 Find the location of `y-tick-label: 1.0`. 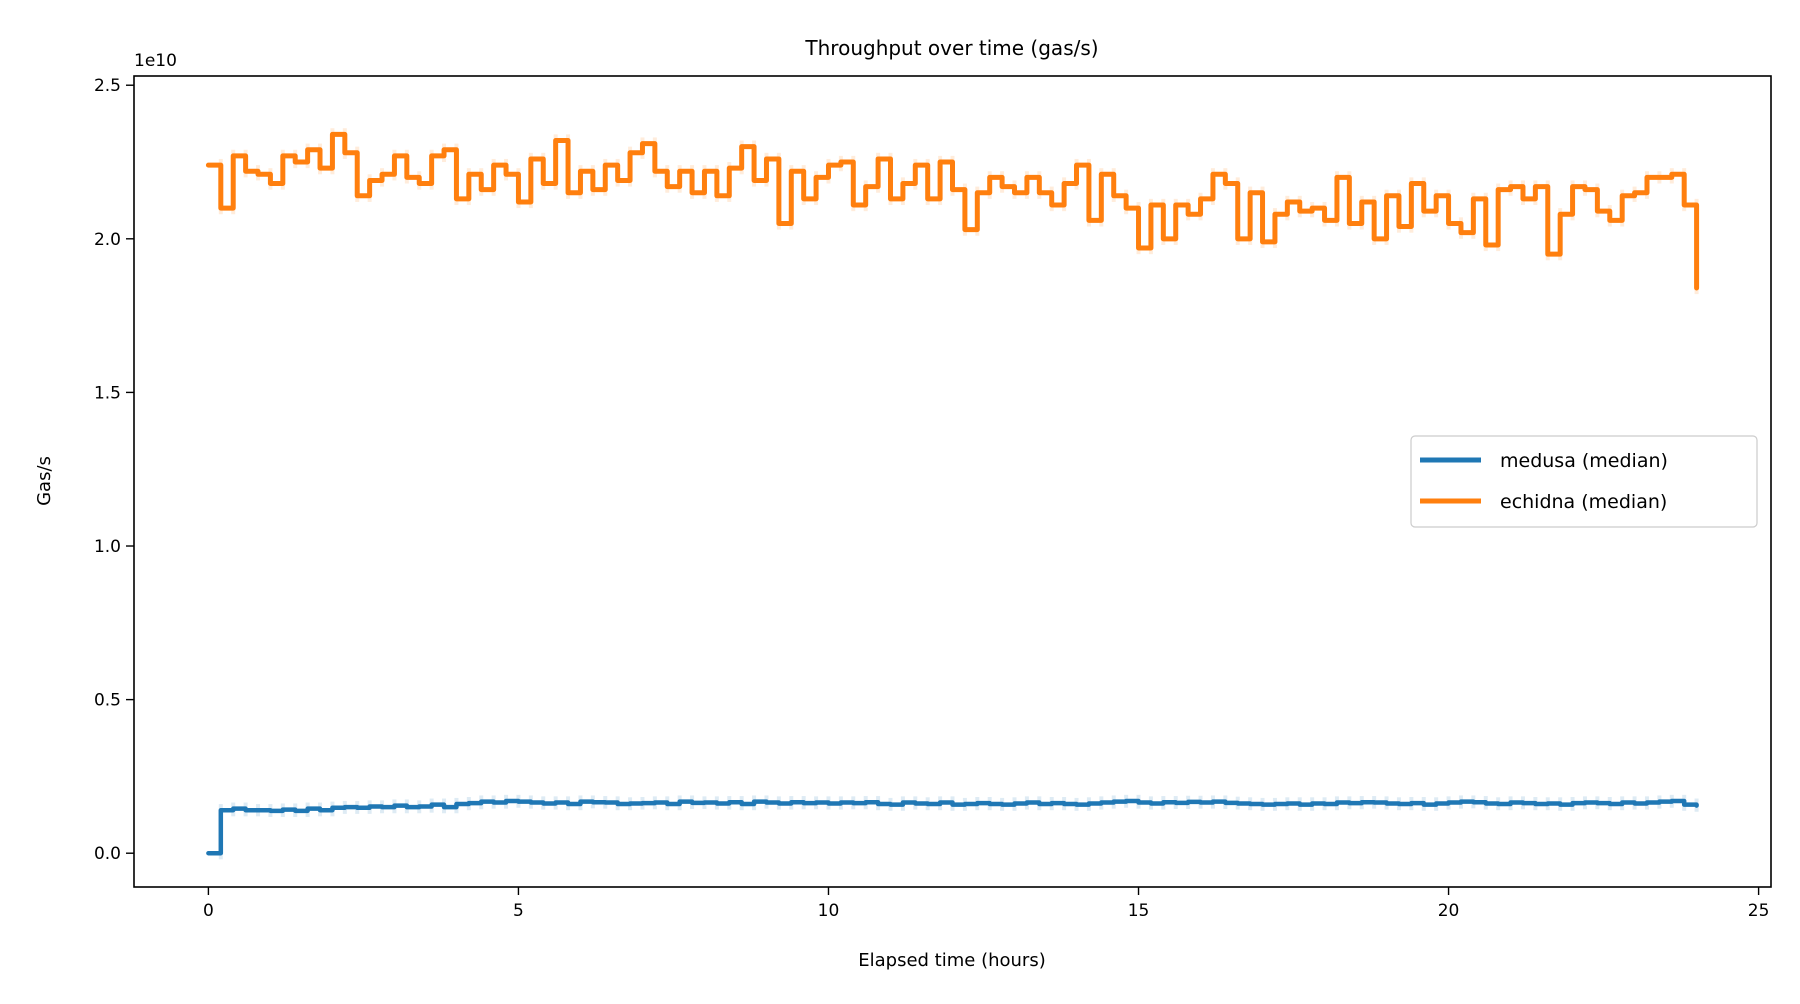

y-tick-label: 1.0 is located at coordinates (107, 547).